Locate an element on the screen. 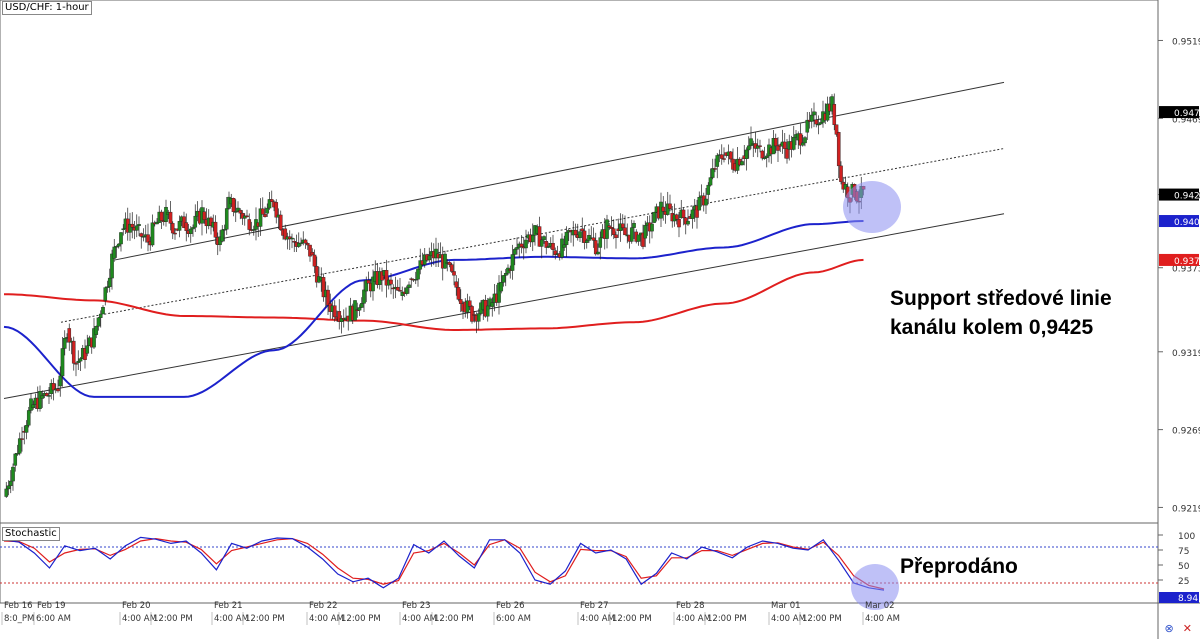  close-icon: ✕ is located at coordinates (1187, 629).